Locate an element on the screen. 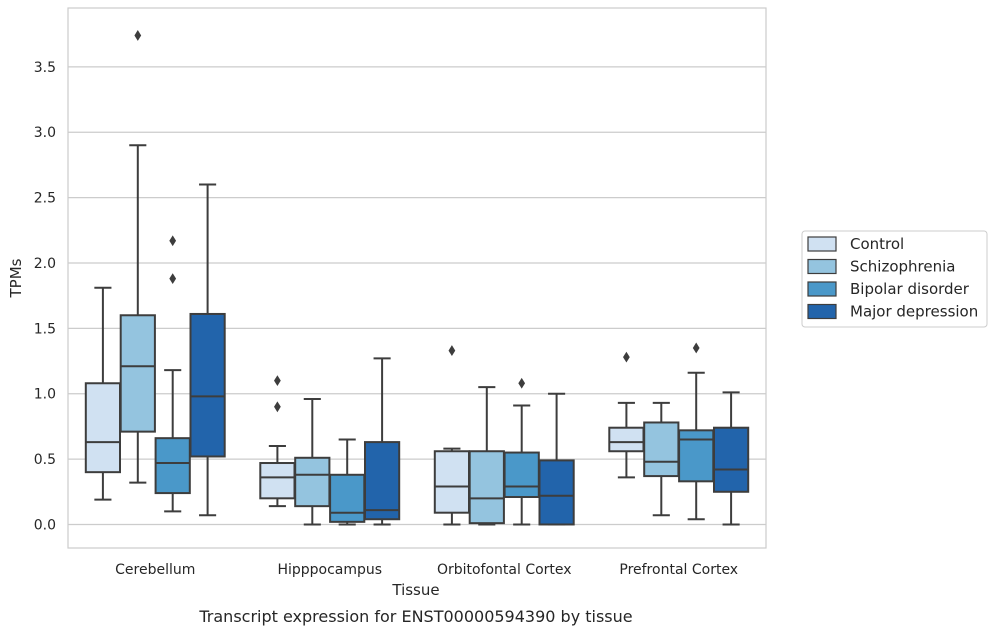  box-major-depression-cerebellum is located at coordinates (207, 350).